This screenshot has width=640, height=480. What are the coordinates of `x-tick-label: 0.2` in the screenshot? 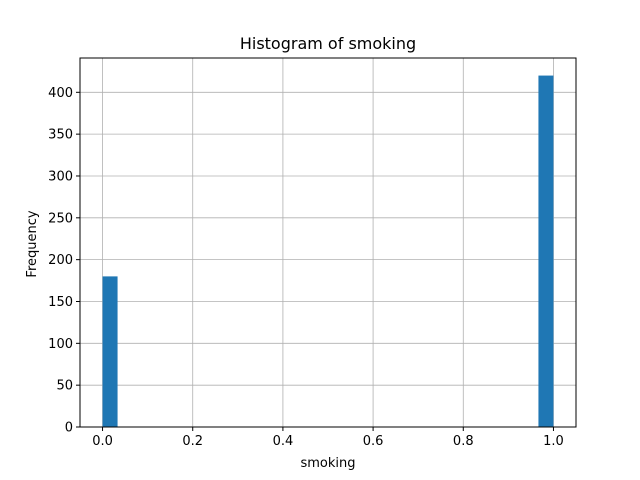 It's located at (192, 441).